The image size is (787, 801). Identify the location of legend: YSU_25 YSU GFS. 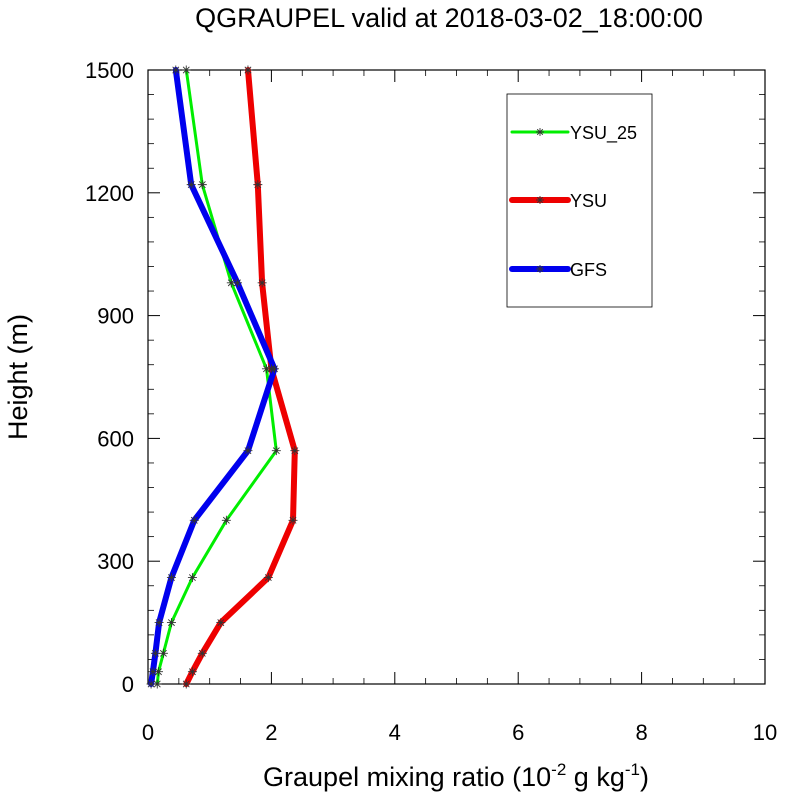
(579, 200).